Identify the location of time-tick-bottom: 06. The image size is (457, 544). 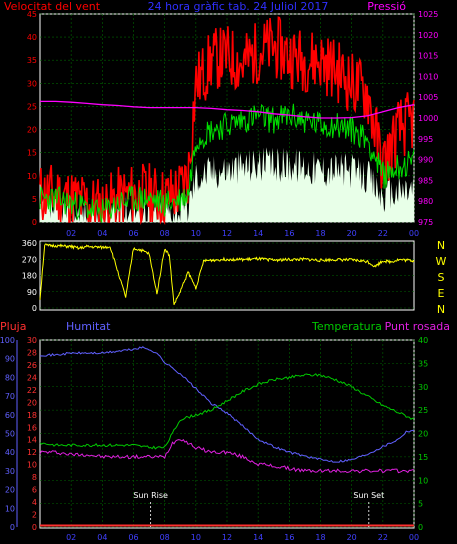
(133, 537).